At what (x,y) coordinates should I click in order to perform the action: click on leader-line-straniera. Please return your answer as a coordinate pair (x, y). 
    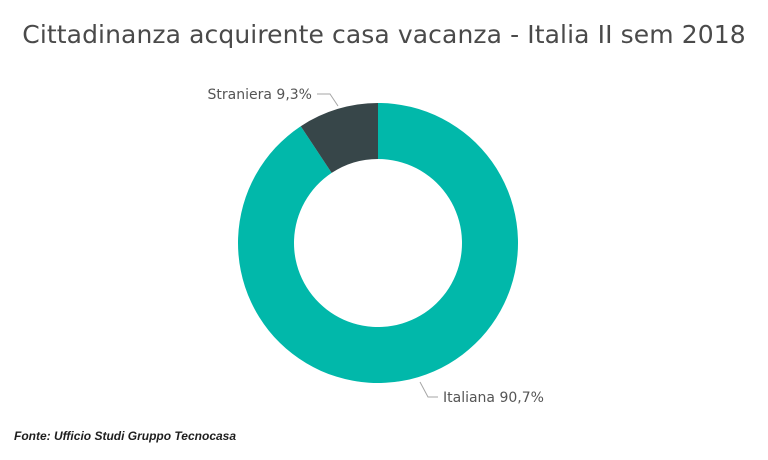
    Looking at the image, I should click on (328, 100).